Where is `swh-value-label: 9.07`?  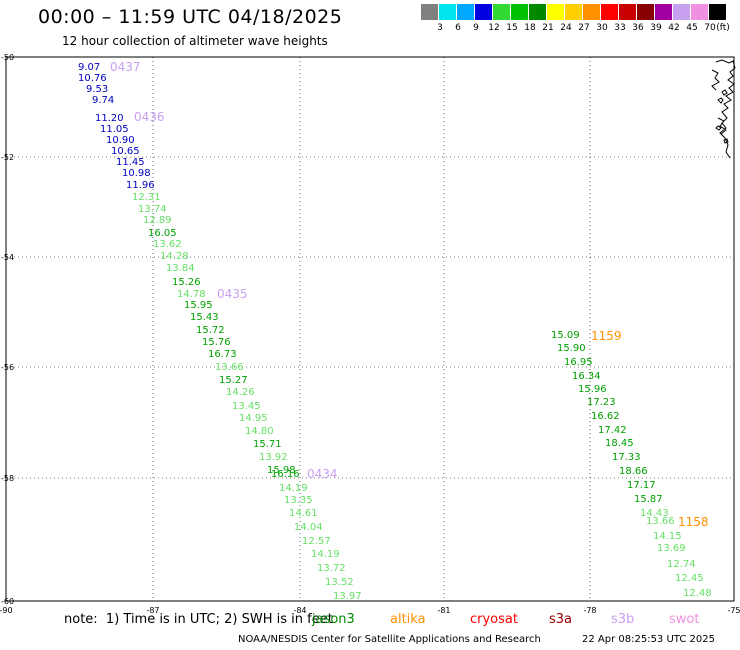 swh-value-label: 9.07 is located at coordinates (89, 67).